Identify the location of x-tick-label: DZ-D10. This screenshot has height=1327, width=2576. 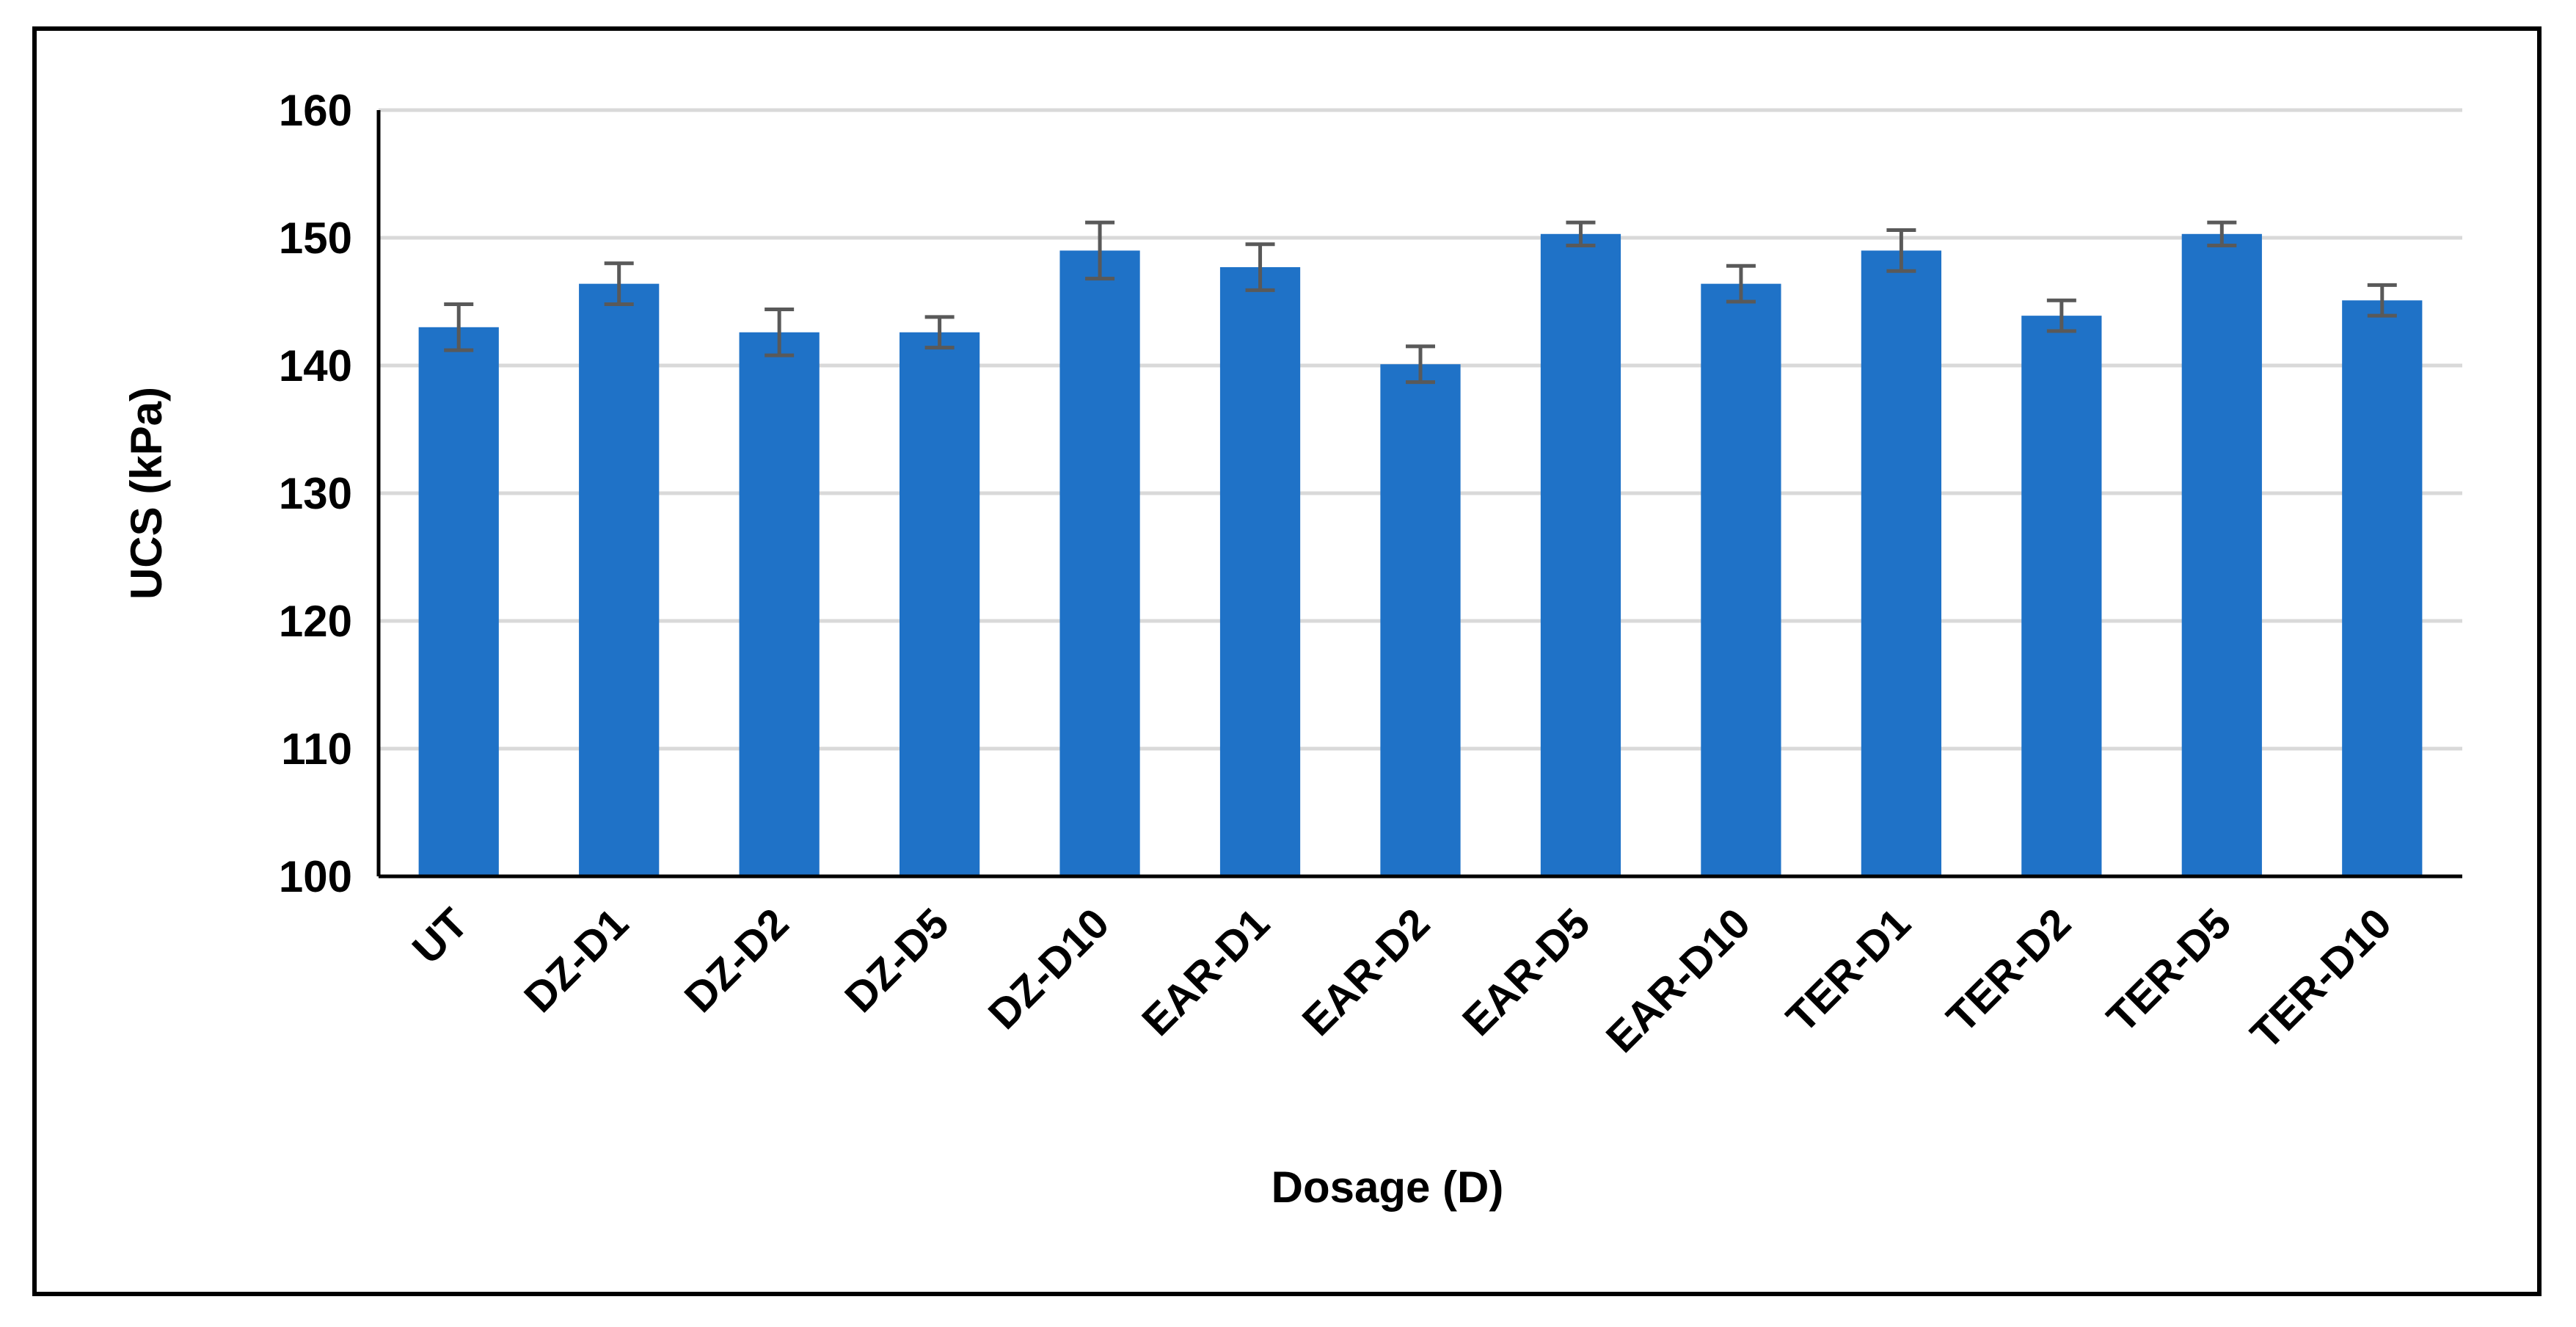
(1049, 969).